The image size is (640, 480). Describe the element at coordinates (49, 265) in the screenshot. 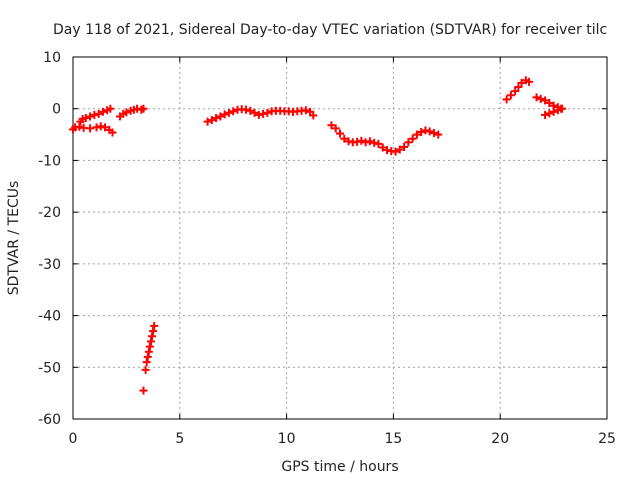

I see `y-tick-label: -30` at that location.